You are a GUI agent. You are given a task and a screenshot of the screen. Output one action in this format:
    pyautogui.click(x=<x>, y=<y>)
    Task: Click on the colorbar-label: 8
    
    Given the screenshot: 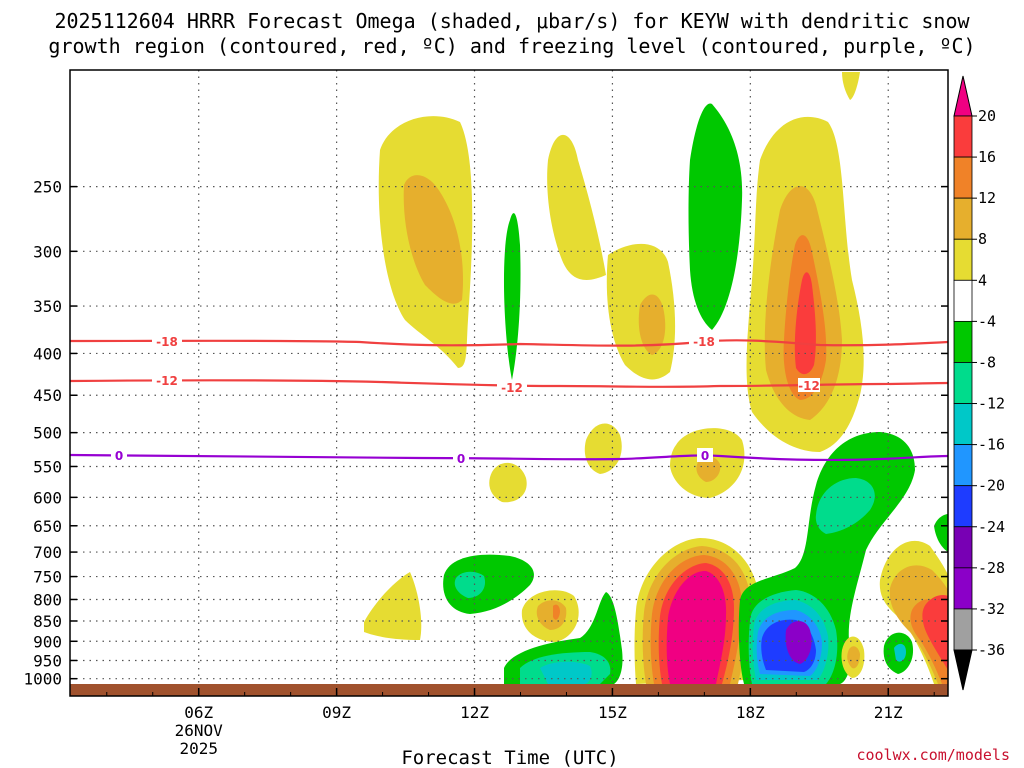 What is the action you would take?
    pyautogui.click(x=982, y=239)
    